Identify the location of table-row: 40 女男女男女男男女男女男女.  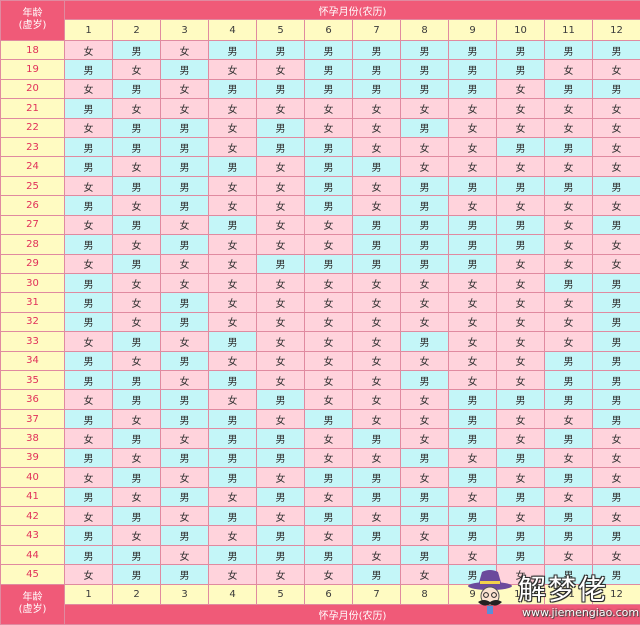
(320, 477).